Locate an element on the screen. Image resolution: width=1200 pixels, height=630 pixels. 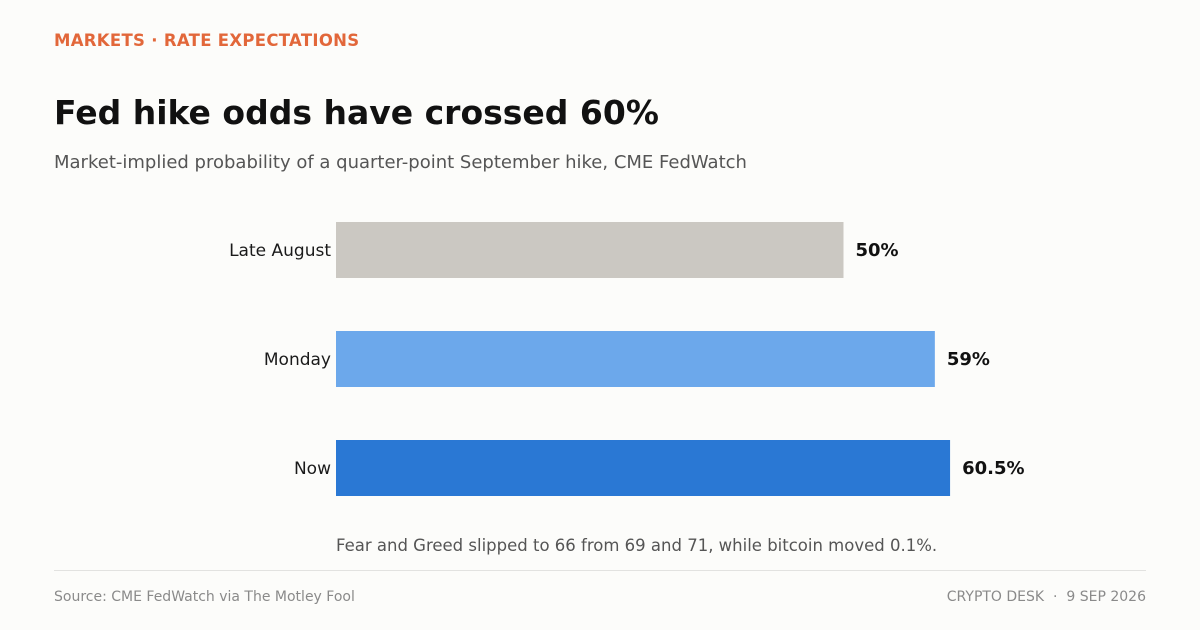
bar-monday is located at coordinates (635, 359).